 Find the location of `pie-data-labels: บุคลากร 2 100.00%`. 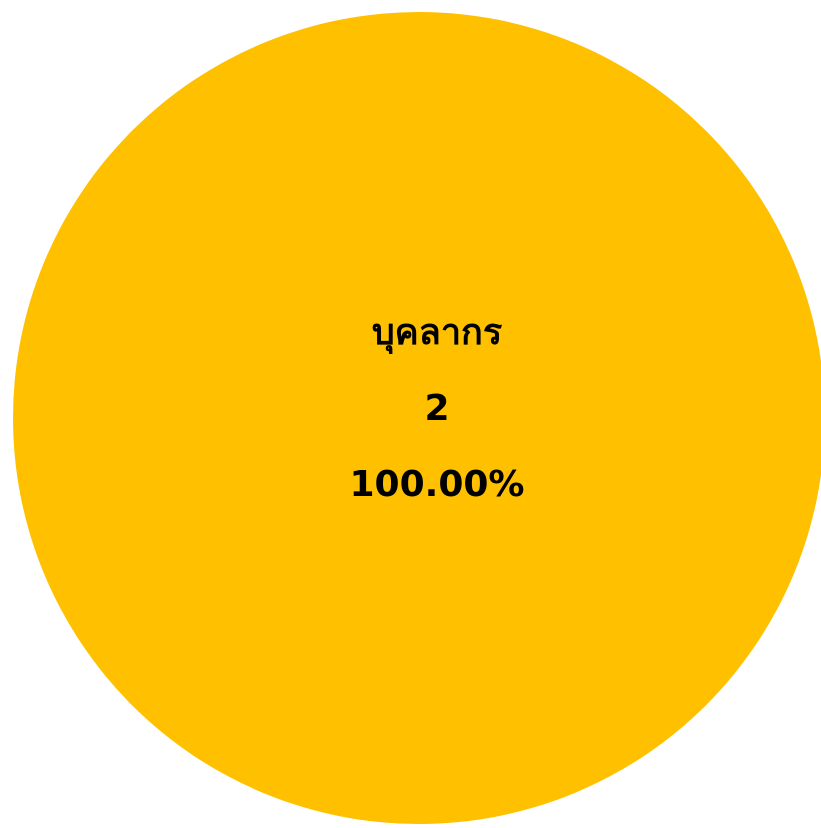

pie-data-labels: บุคลากร 2 100.00% is located at coordinates (437, 408).